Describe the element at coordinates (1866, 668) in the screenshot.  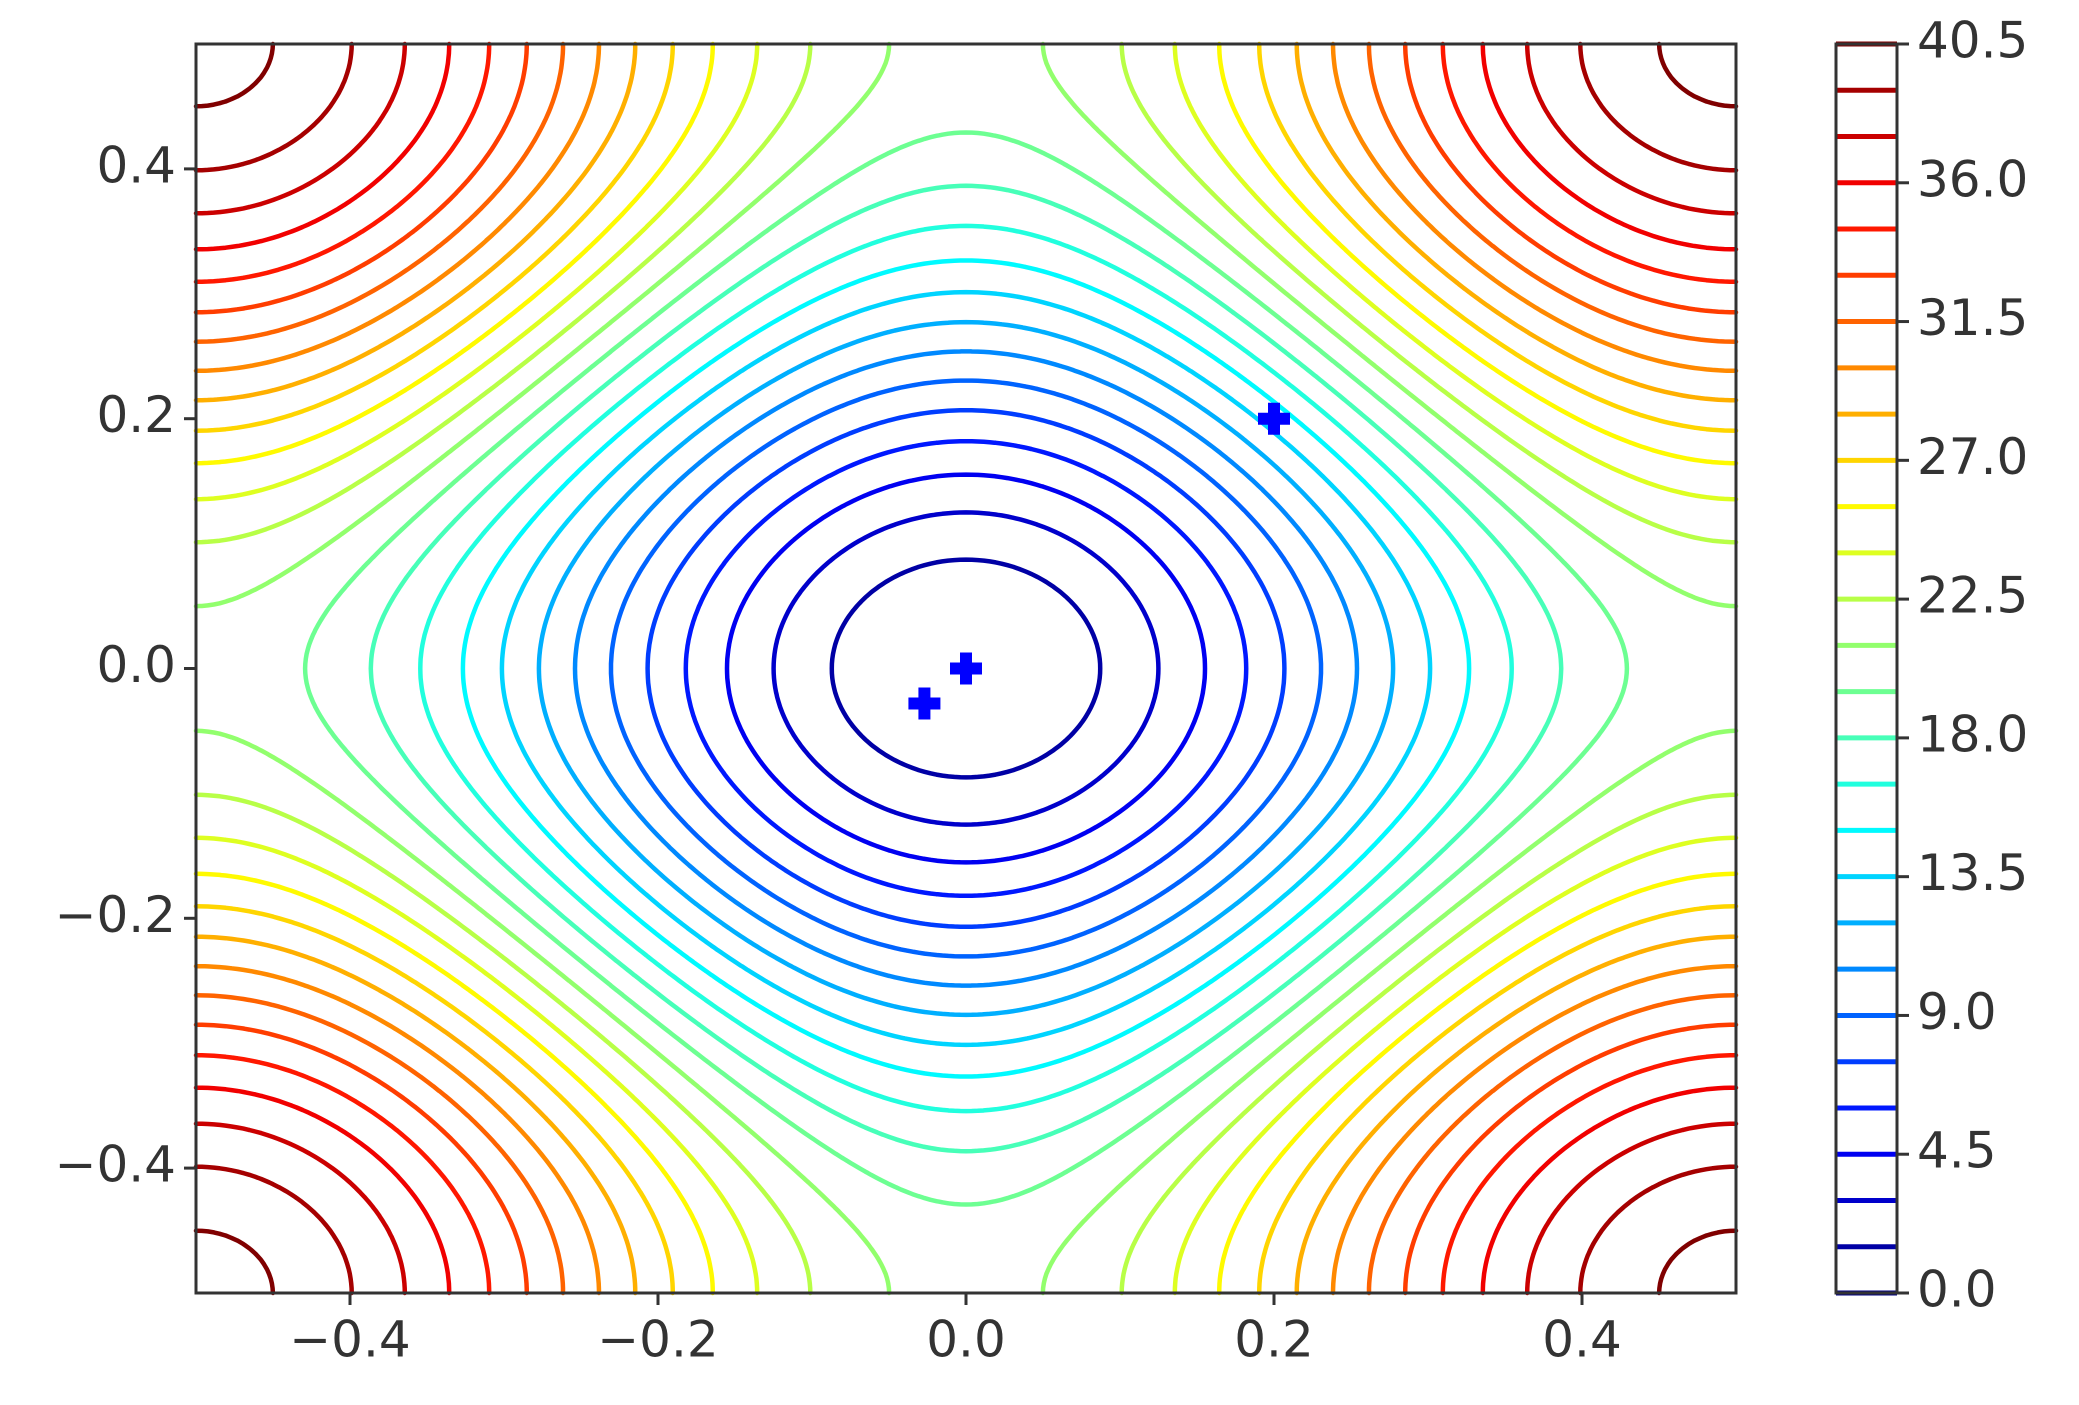
I see `colorbar-frame` at that location.